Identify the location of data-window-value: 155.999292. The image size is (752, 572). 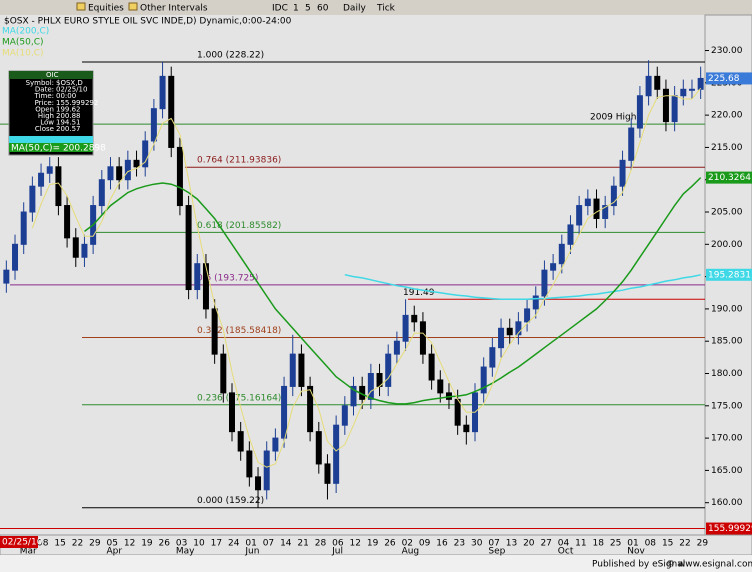
(77, 103).